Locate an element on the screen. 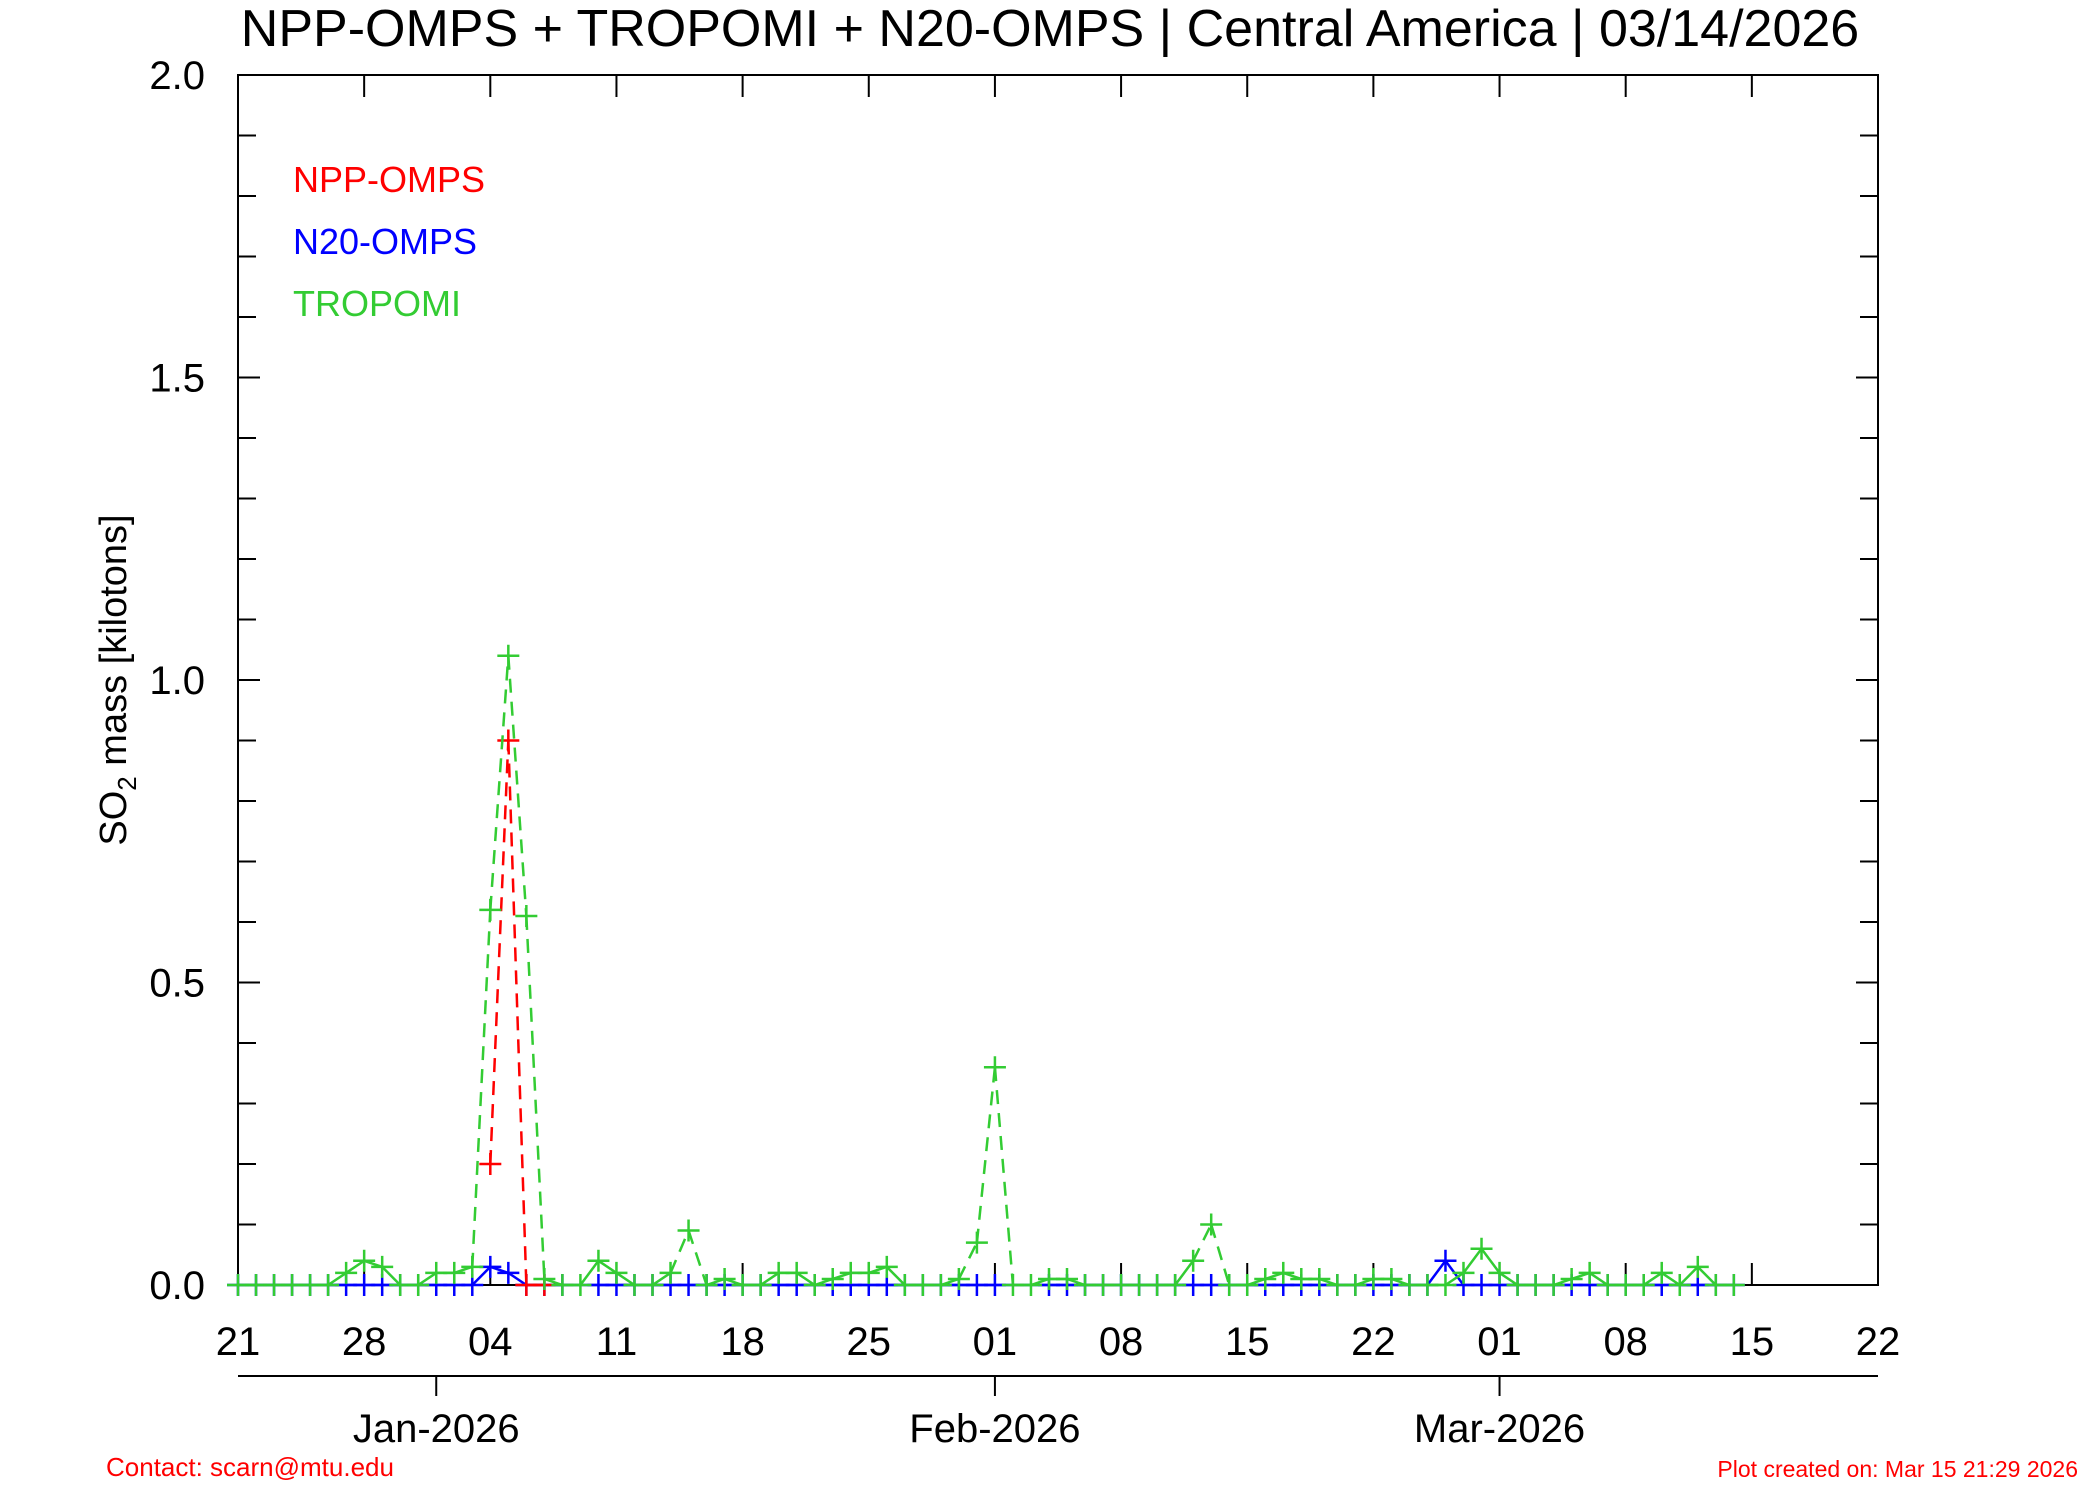 The width and height of the screenshot is (2100, 1505). month-tick-label: Feb-2026 is located at coordinates (994, 1429).